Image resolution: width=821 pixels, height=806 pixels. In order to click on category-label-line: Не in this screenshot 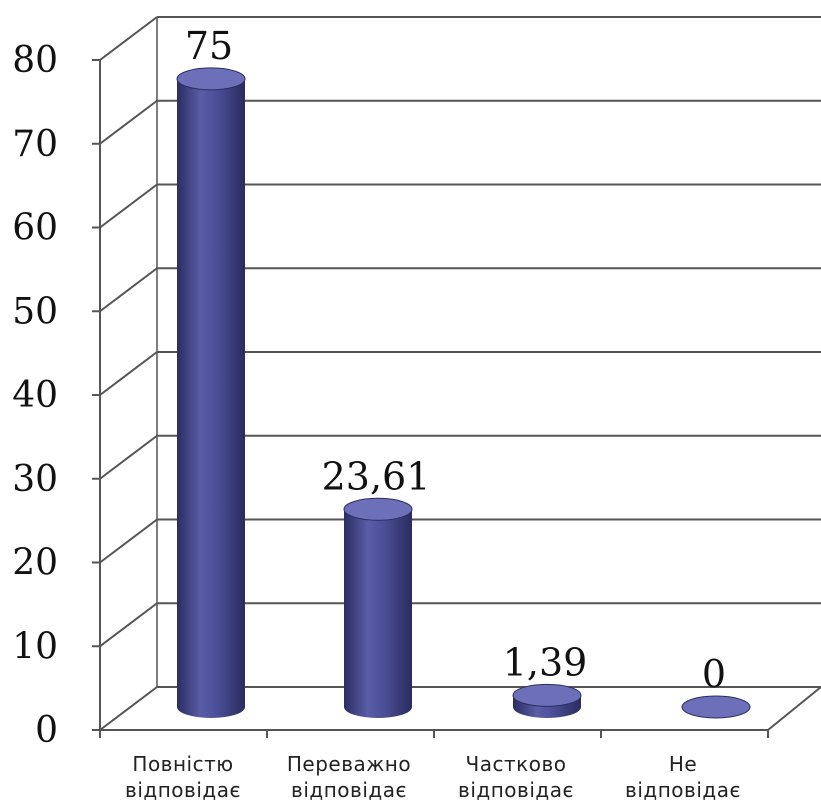, I will do `click(683, 764)`.